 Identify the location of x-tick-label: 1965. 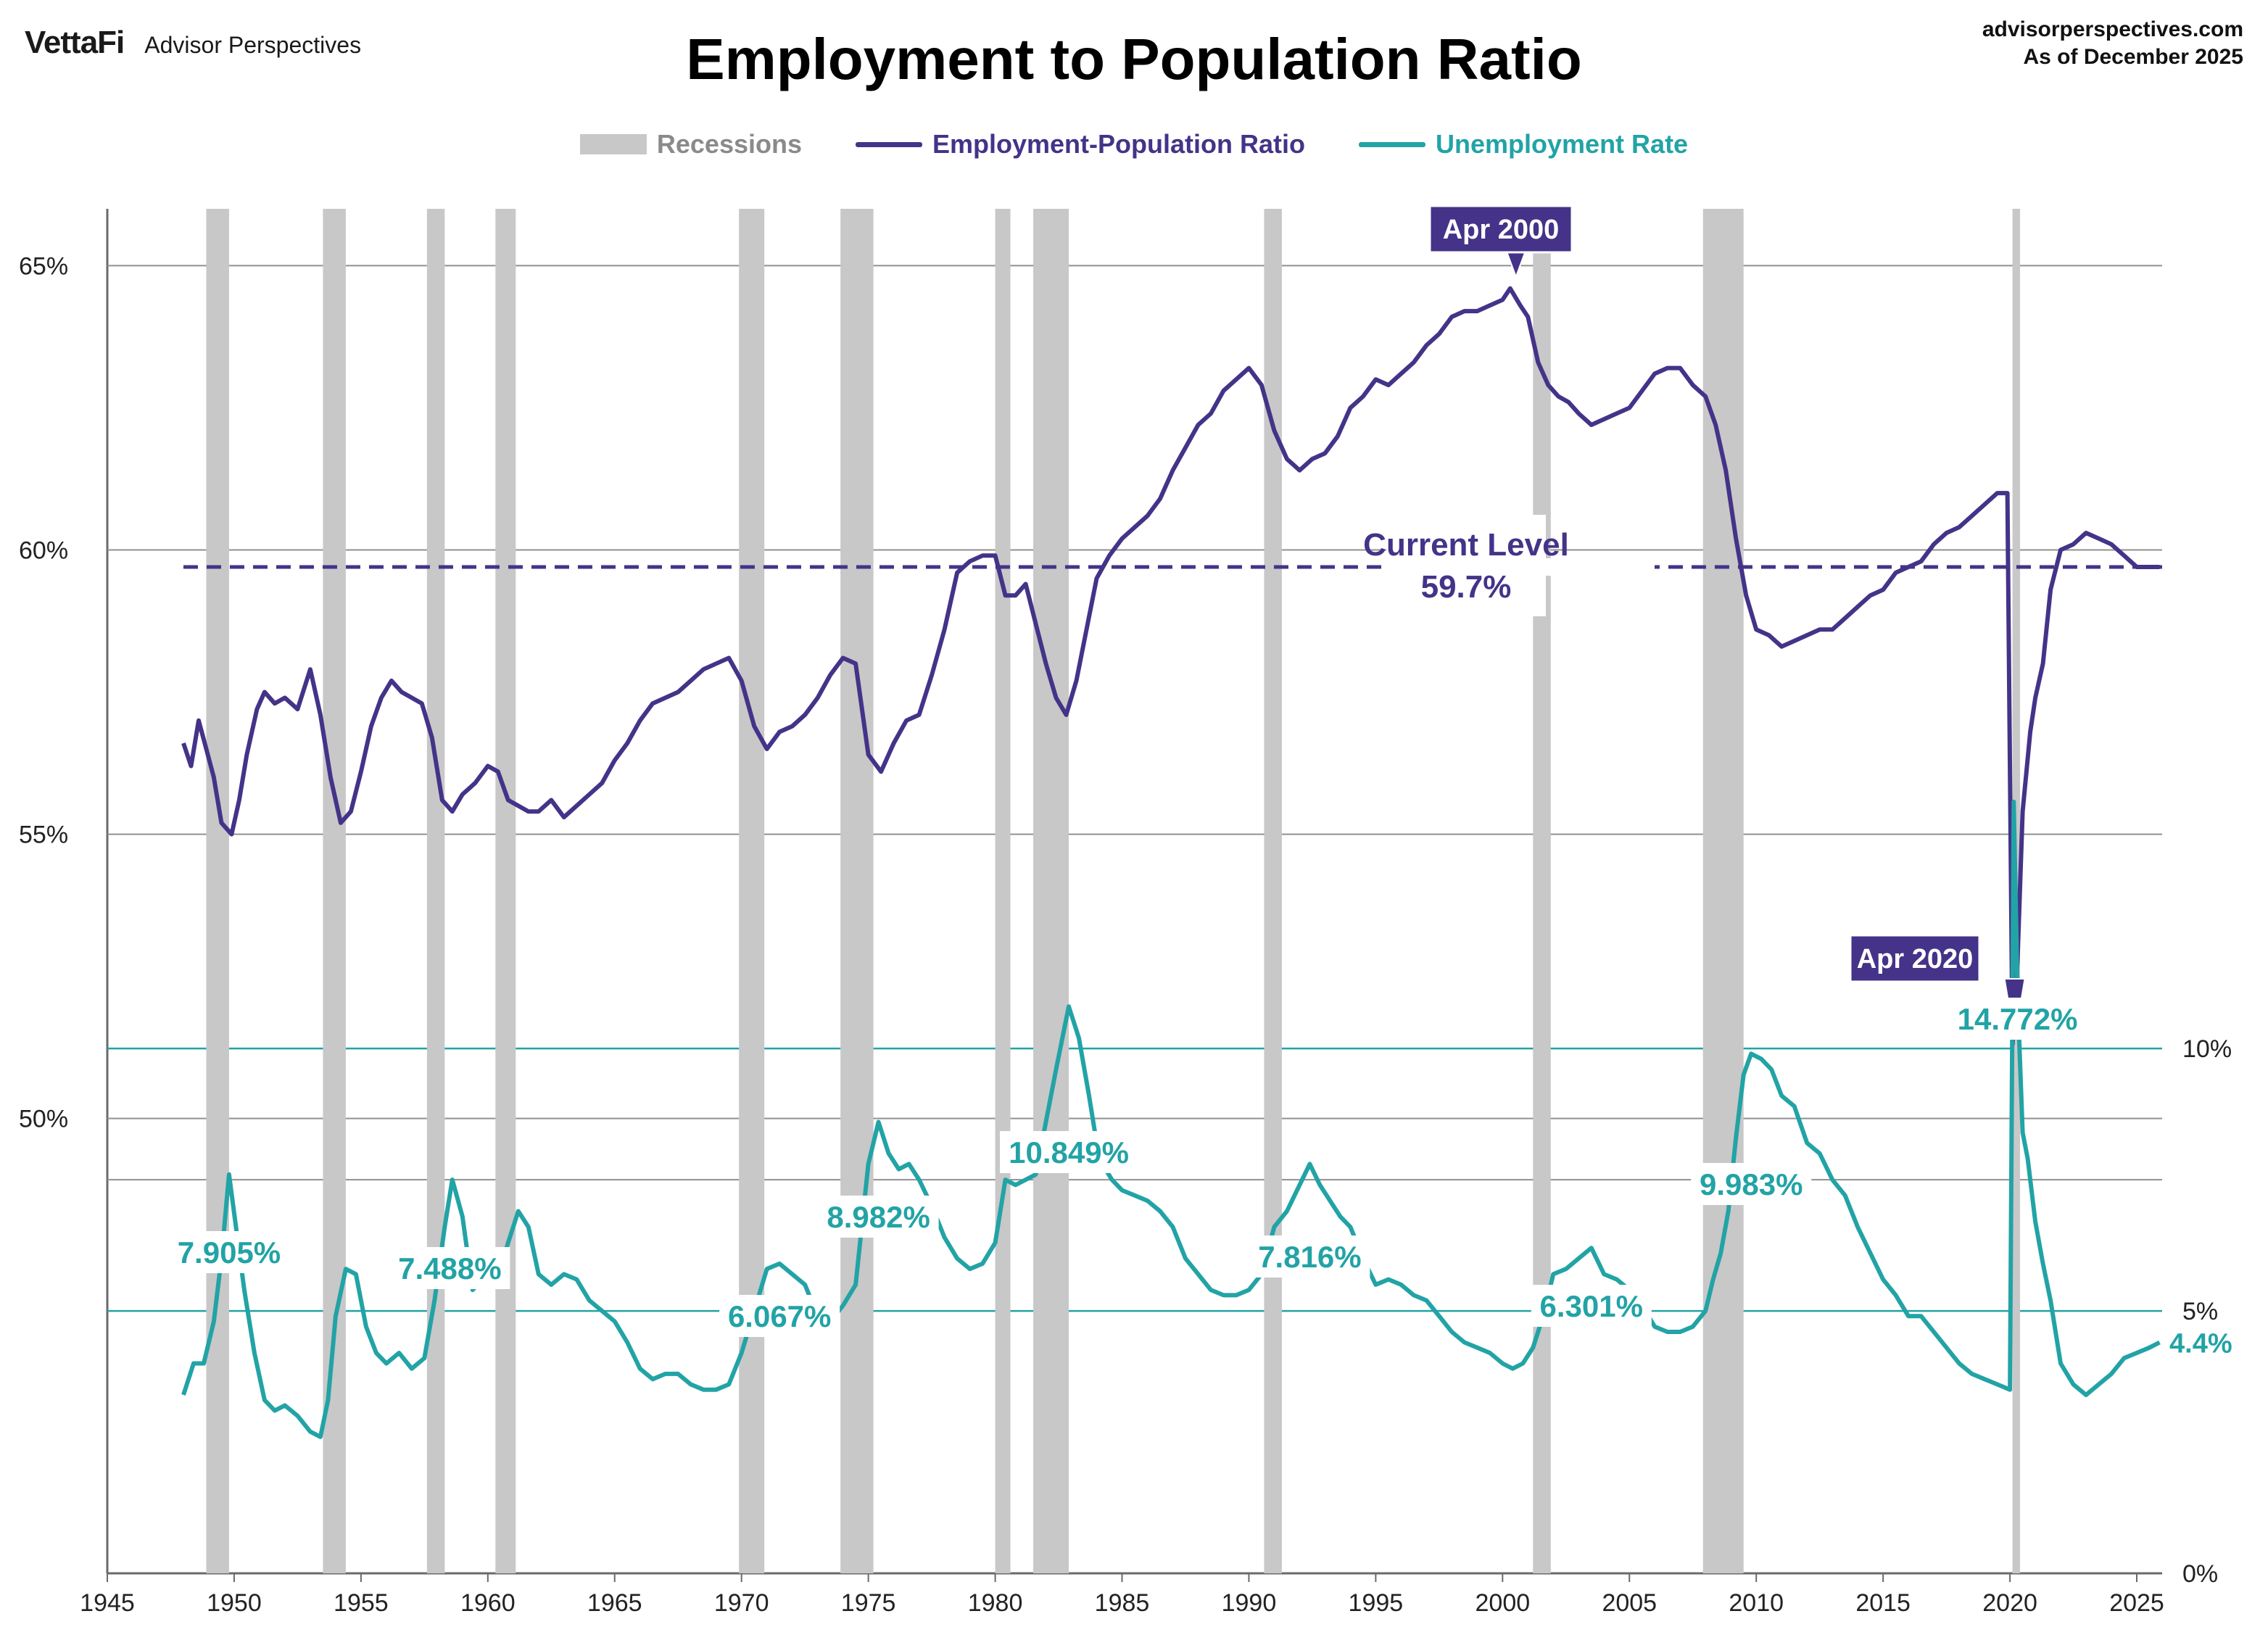
(614, 1603).